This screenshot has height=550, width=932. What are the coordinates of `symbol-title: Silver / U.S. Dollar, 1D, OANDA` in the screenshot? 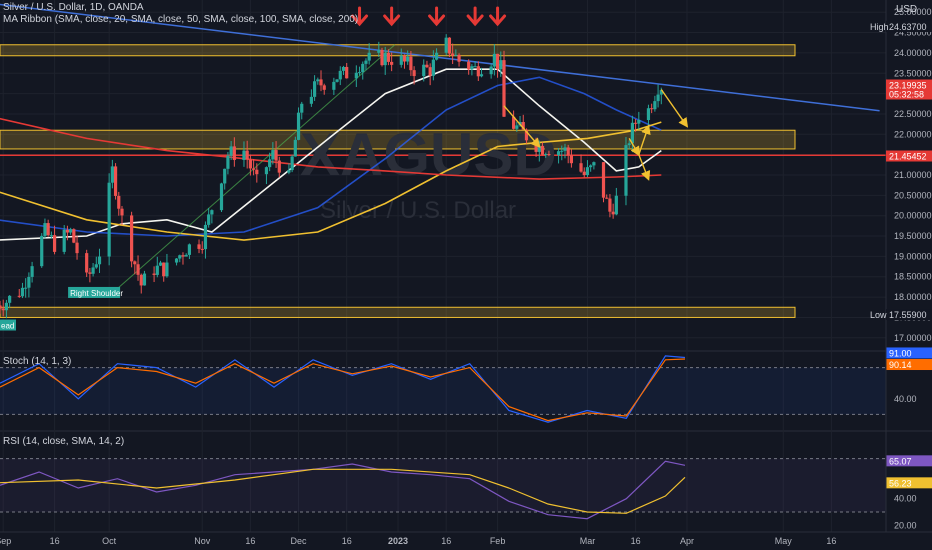 It's located at (73, 7).